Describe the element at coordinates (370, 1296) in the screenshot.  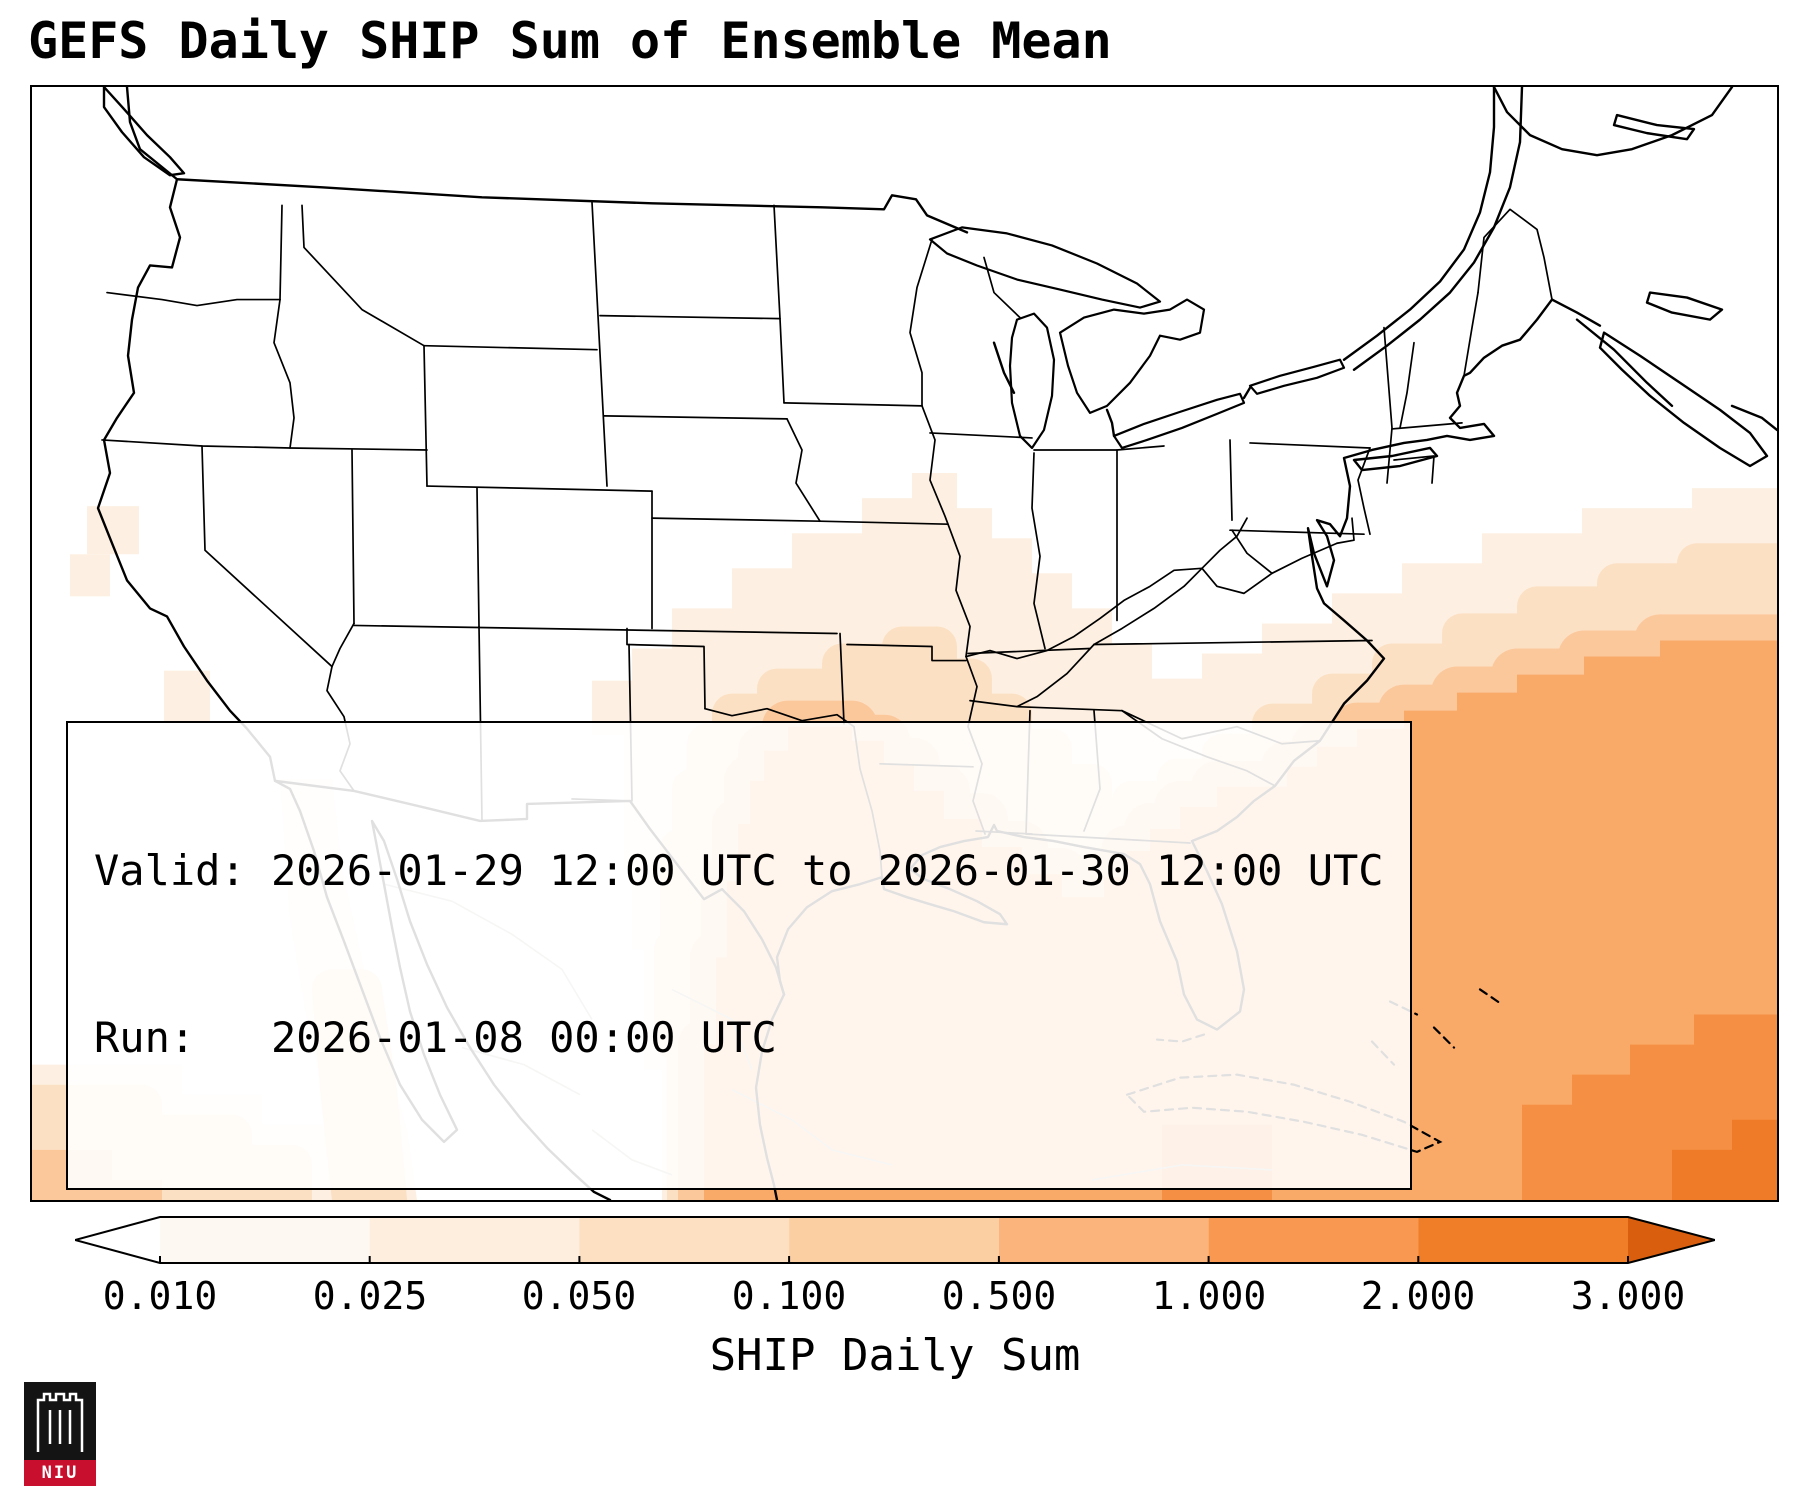
I see `colorbar-tick-label: 0.025` at that location.